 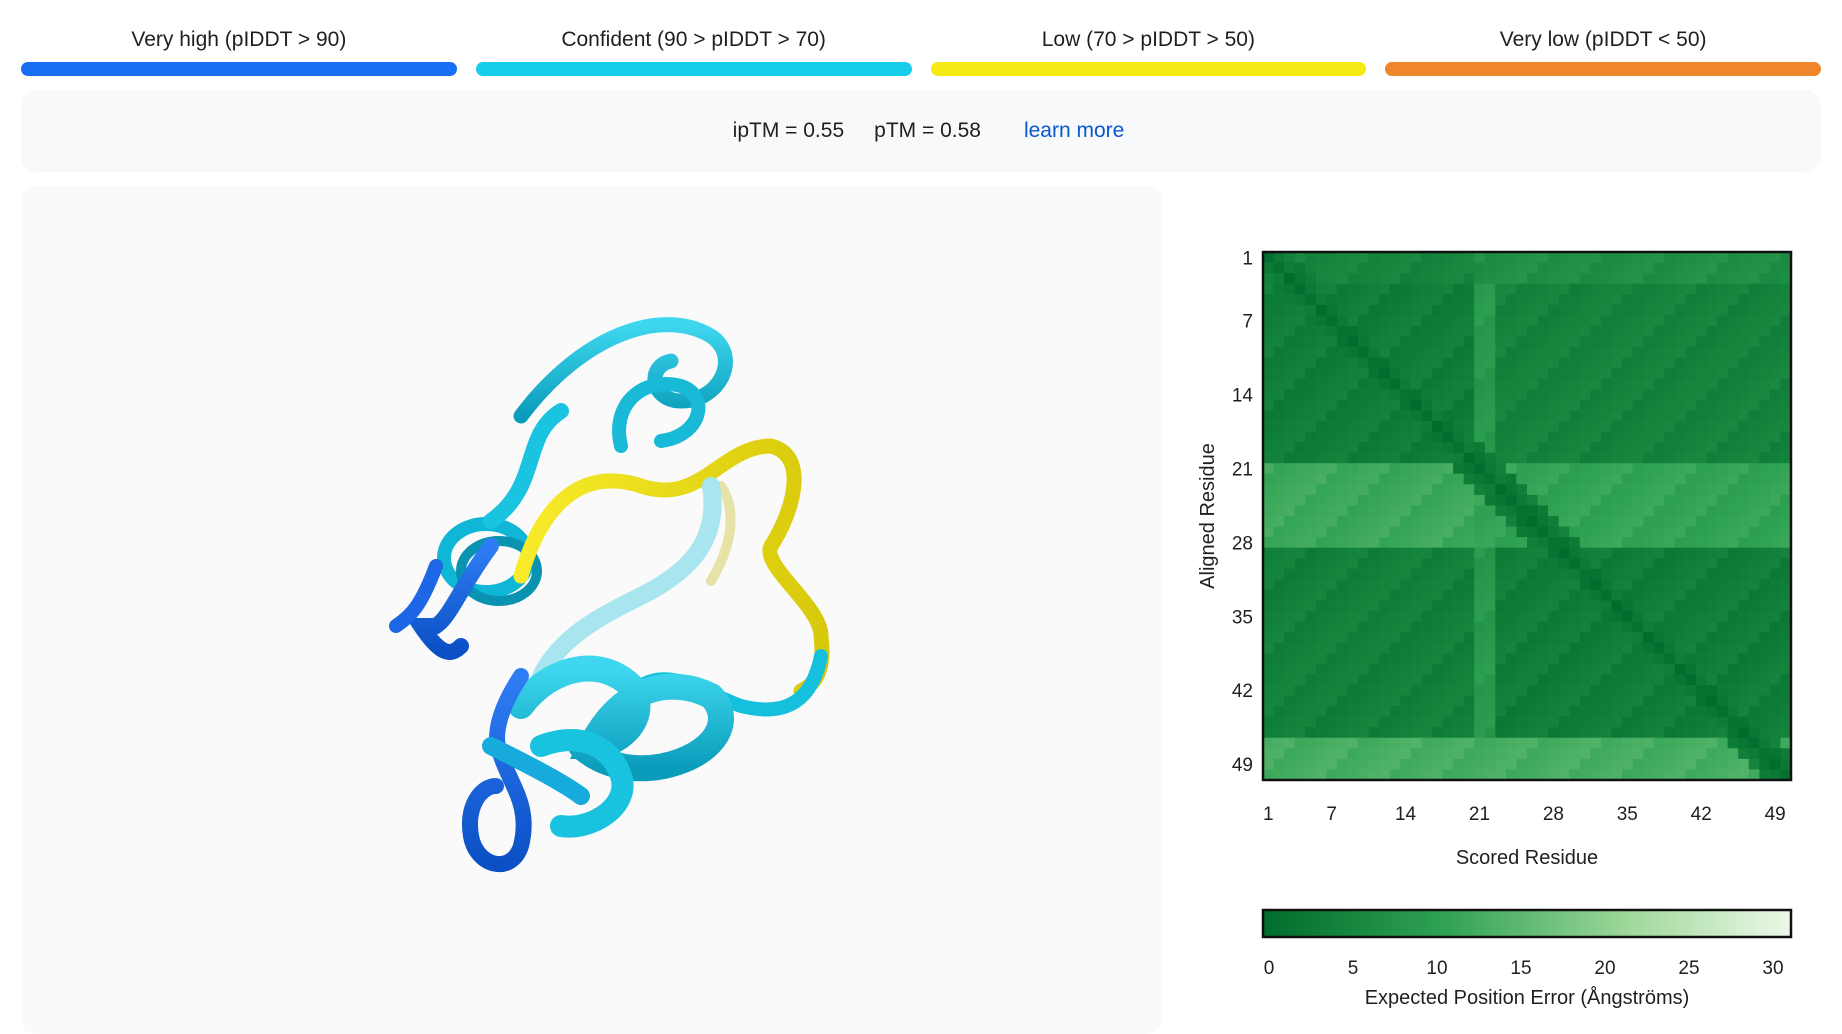 I want to click on y-axis-label: Aligned Residue, so click(x=1208, y=516).